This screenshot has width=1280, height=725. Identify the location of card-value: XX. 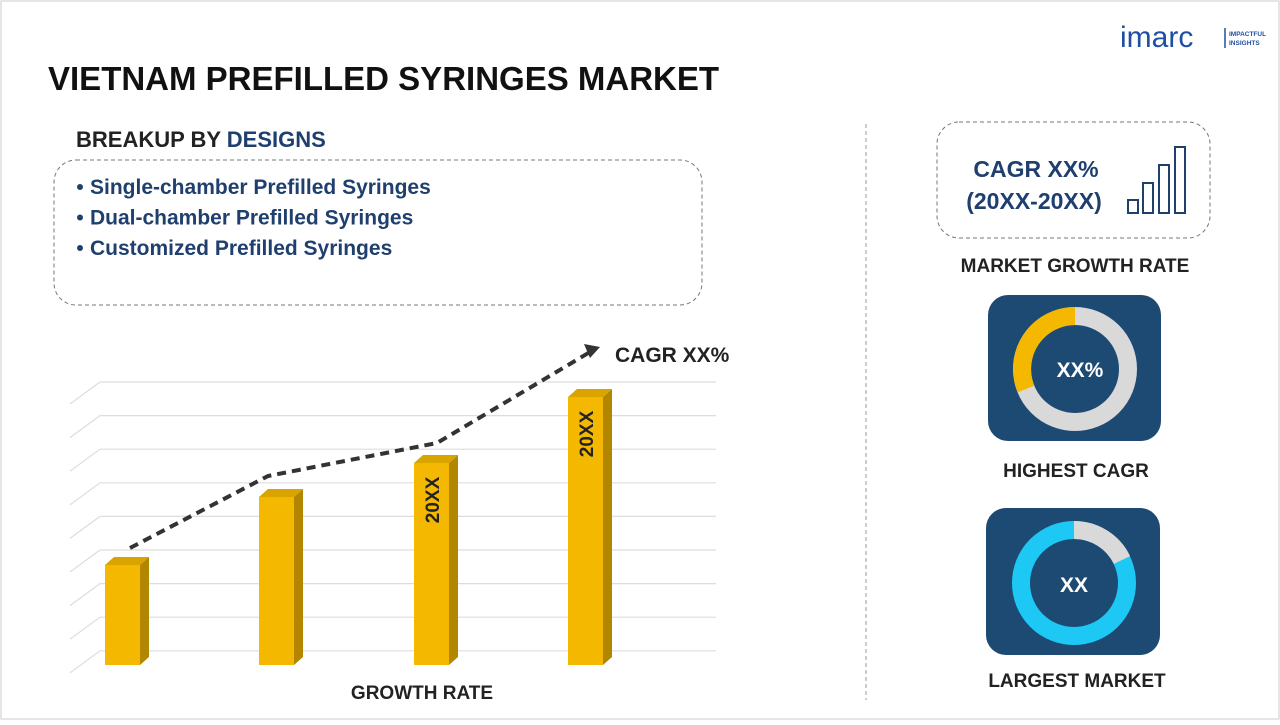
(1074, 585).